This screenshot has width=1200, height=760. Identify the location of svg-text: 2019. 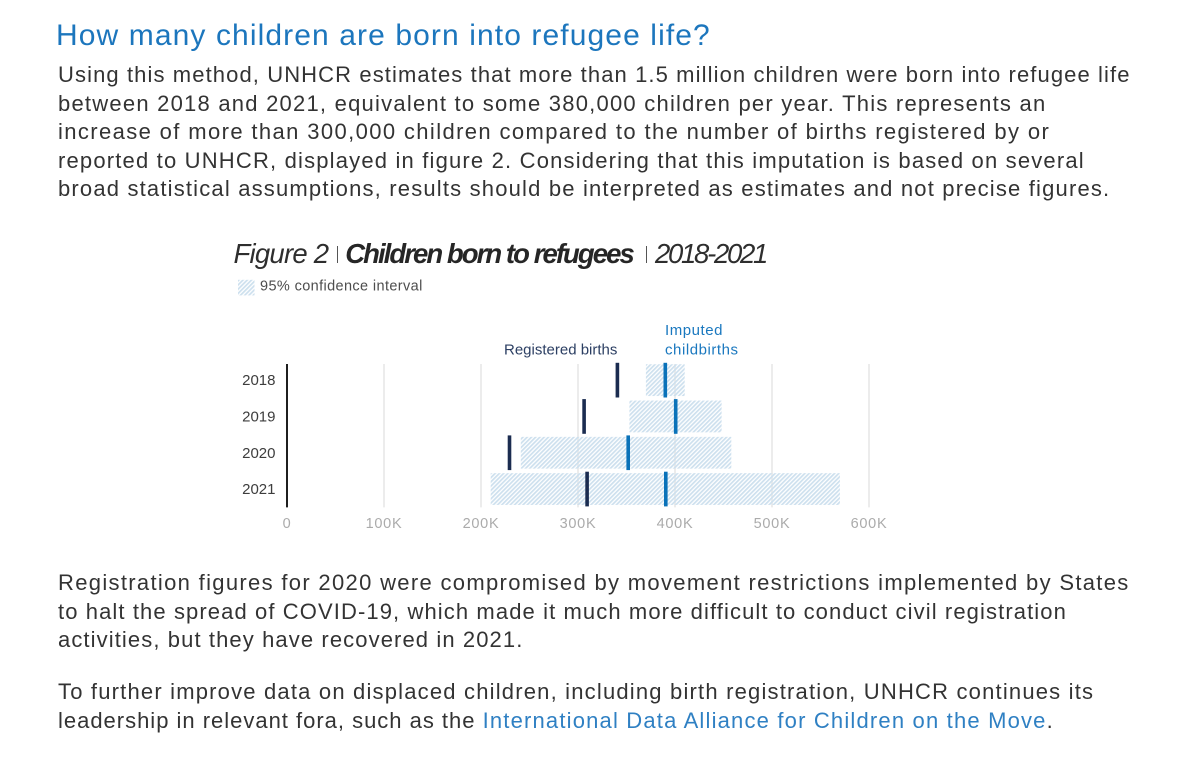
(258, 416).